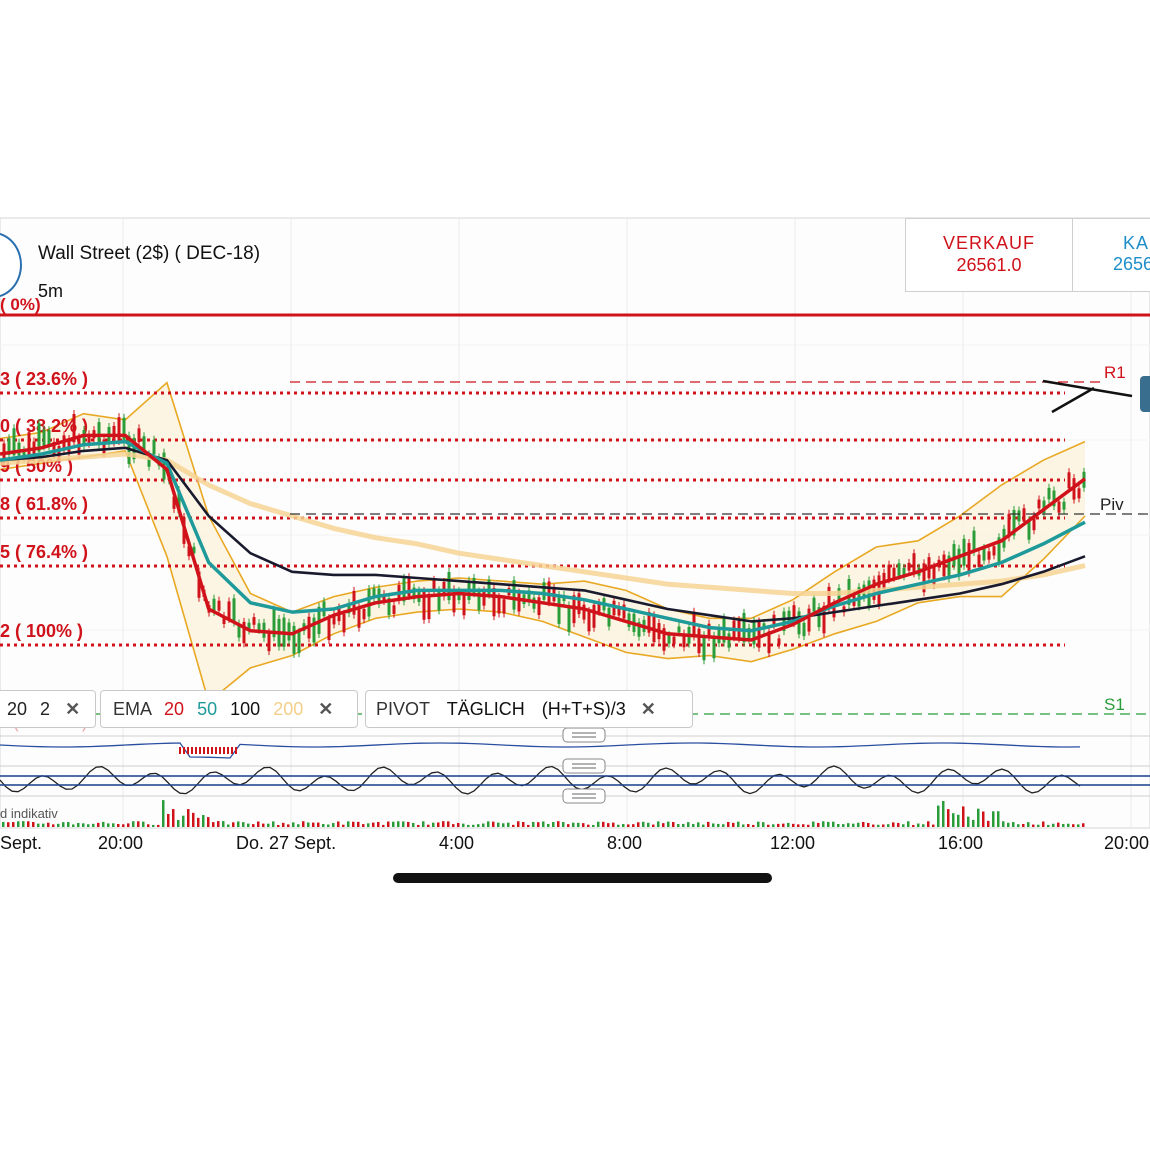 The width and height of the screenshot is (1150, 1150). I want to click on home-indicator, so click(582, 878).